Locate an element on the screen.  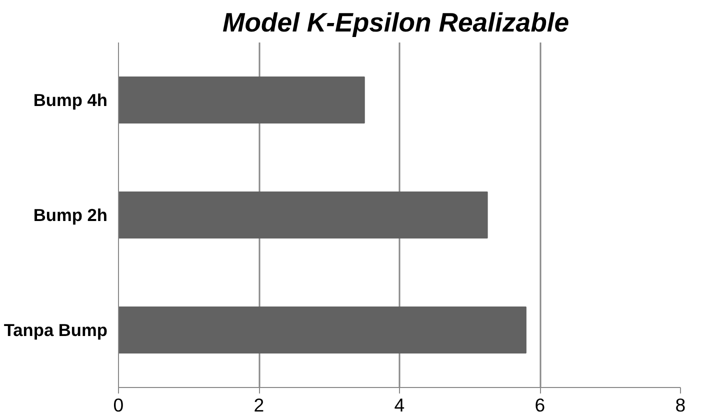
x-tick-label: 4 is located at coordinates (399, 405).